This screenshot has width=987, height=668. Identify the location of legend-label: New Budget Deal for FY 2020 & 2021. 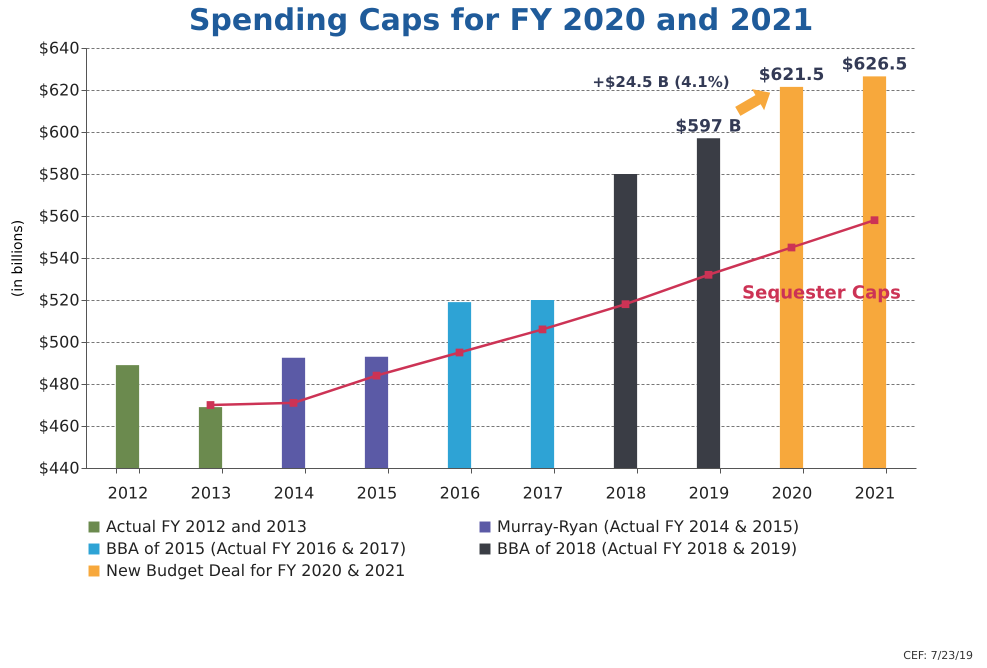
(256, 570).